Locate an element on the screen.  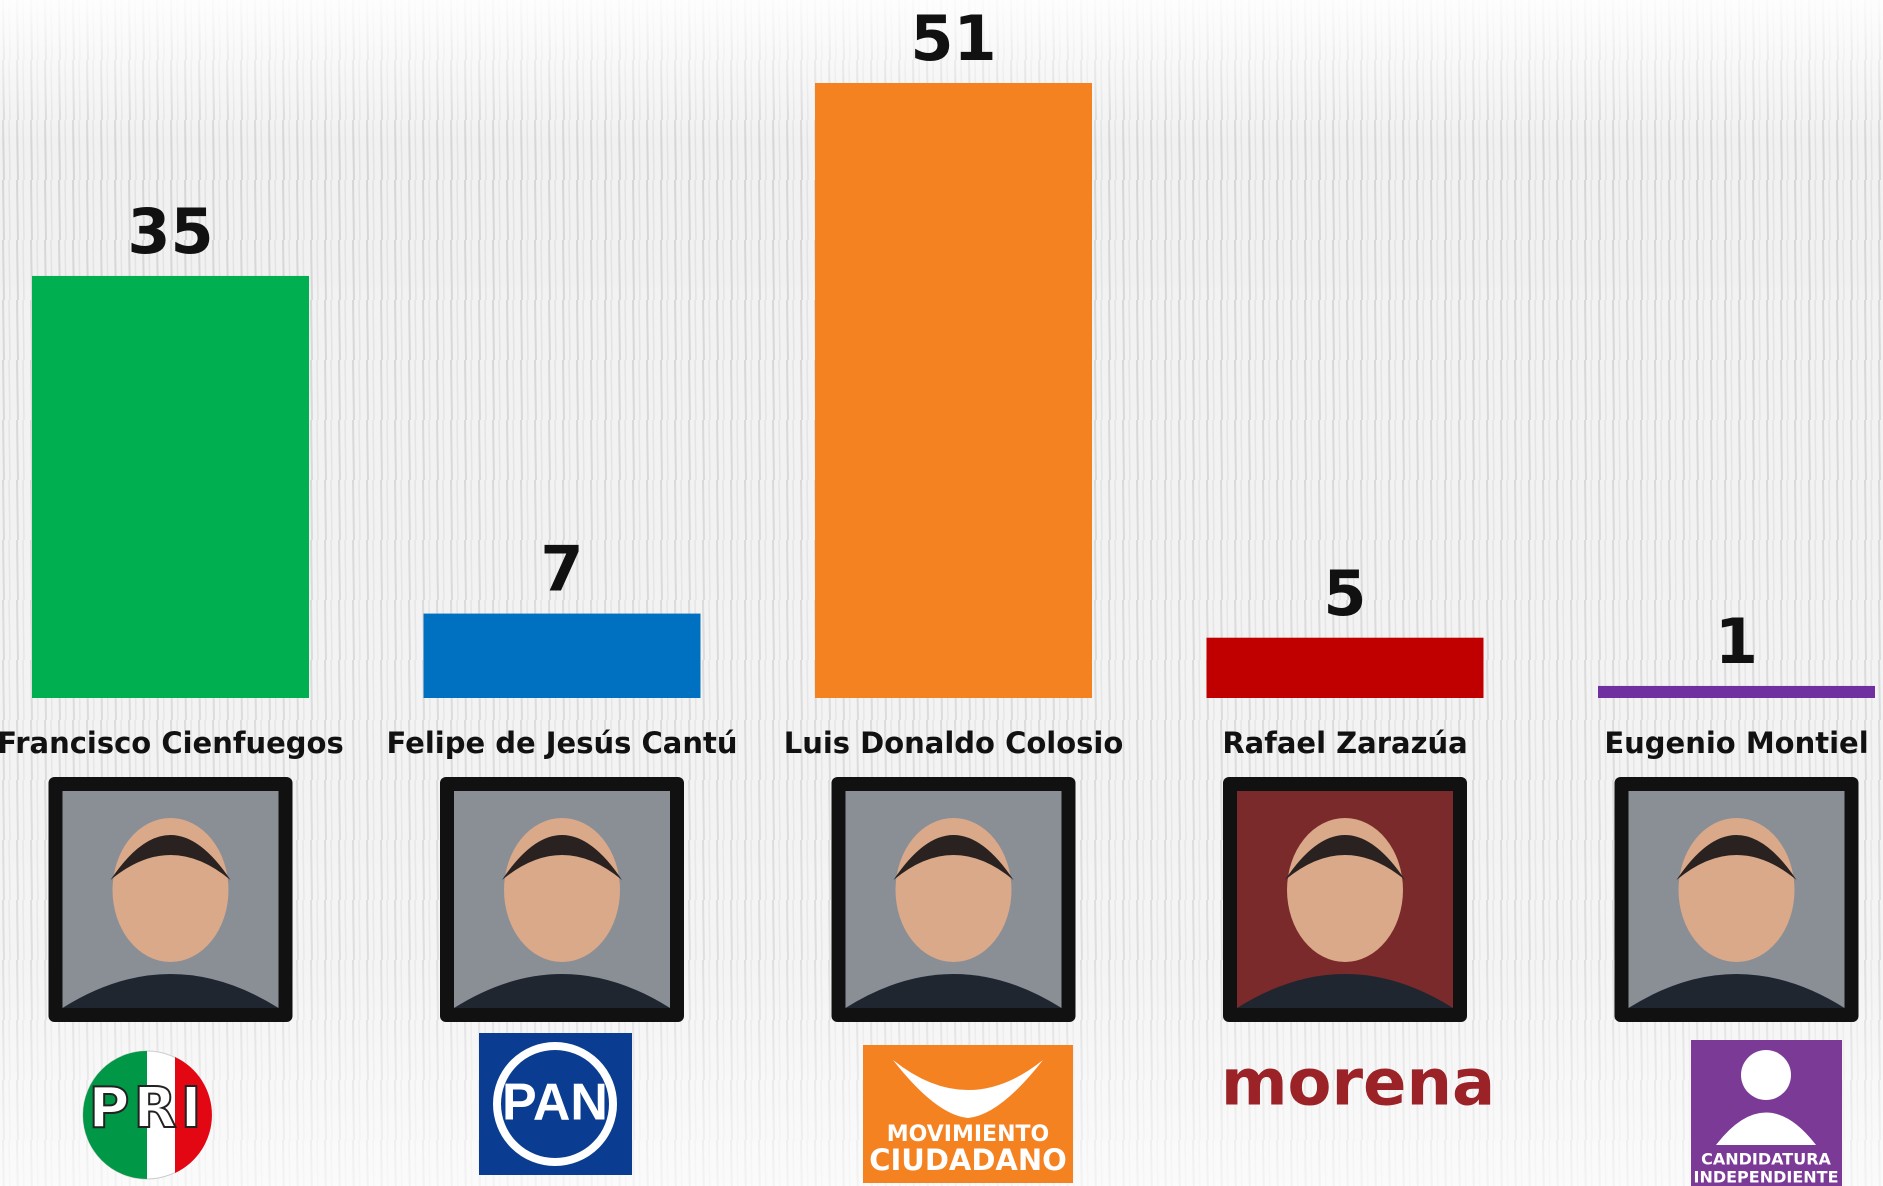
category-label: Rafael Zarazúa is located at coordinates (1344, 743).